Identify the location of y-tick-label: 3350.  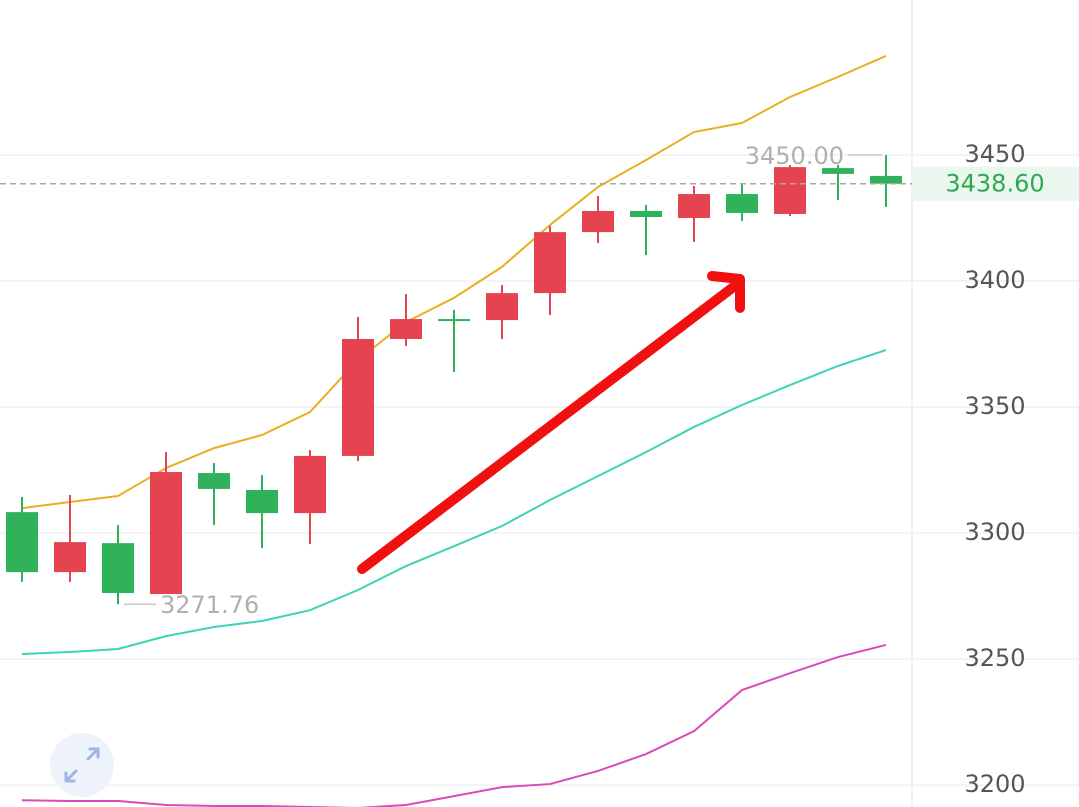
(994, 406).